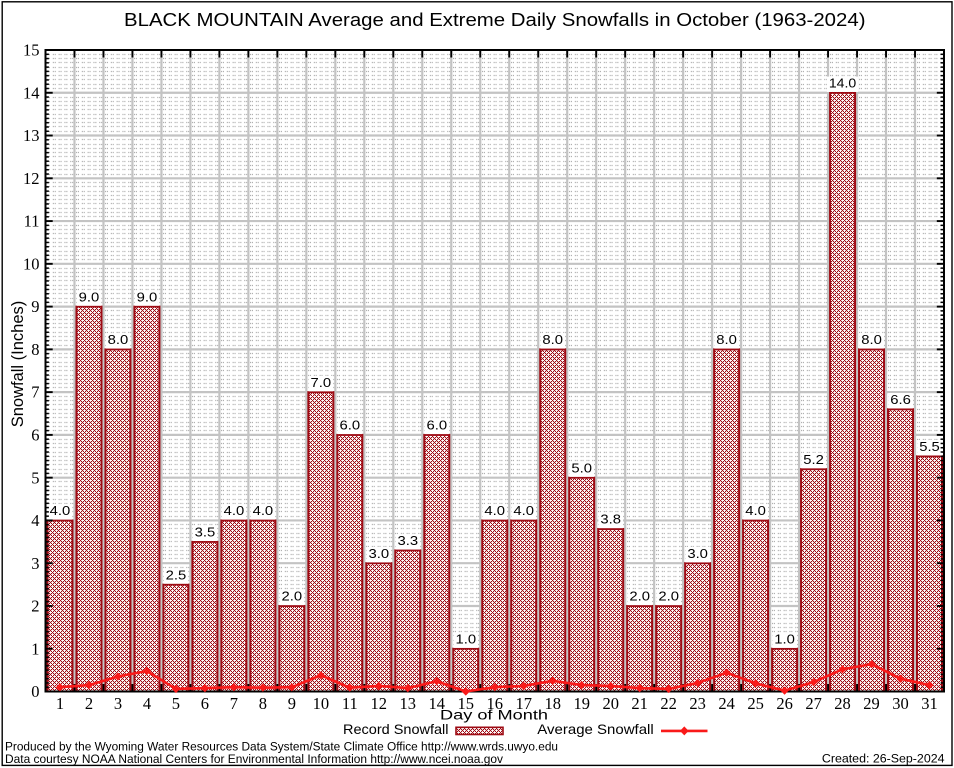 The height and width of the screenshot is (768, 954). I want to click on svg-text: Day of Month, so click(494, 716).